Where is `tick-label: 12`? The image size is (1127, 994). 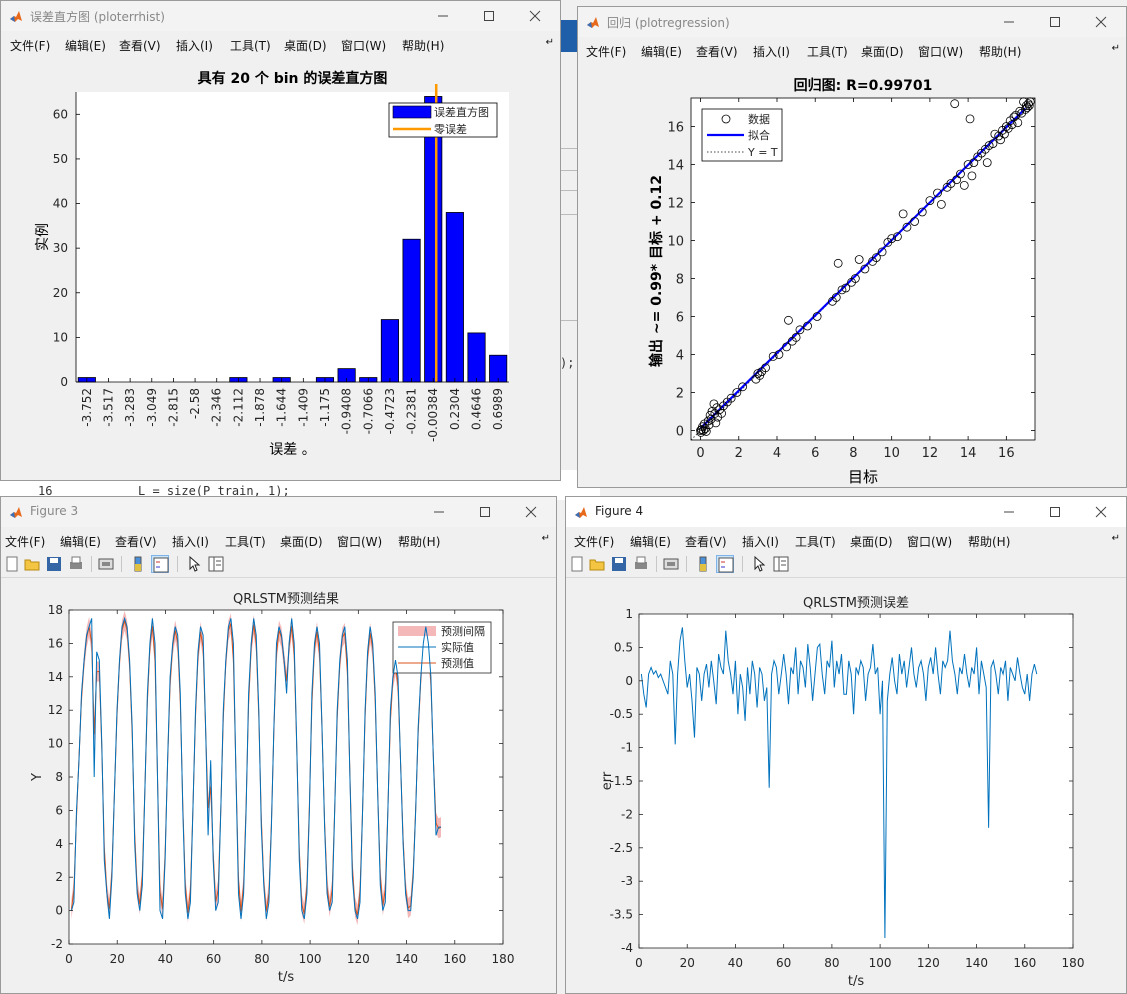
tick-label: 12 is located at coordinates (675, 204).